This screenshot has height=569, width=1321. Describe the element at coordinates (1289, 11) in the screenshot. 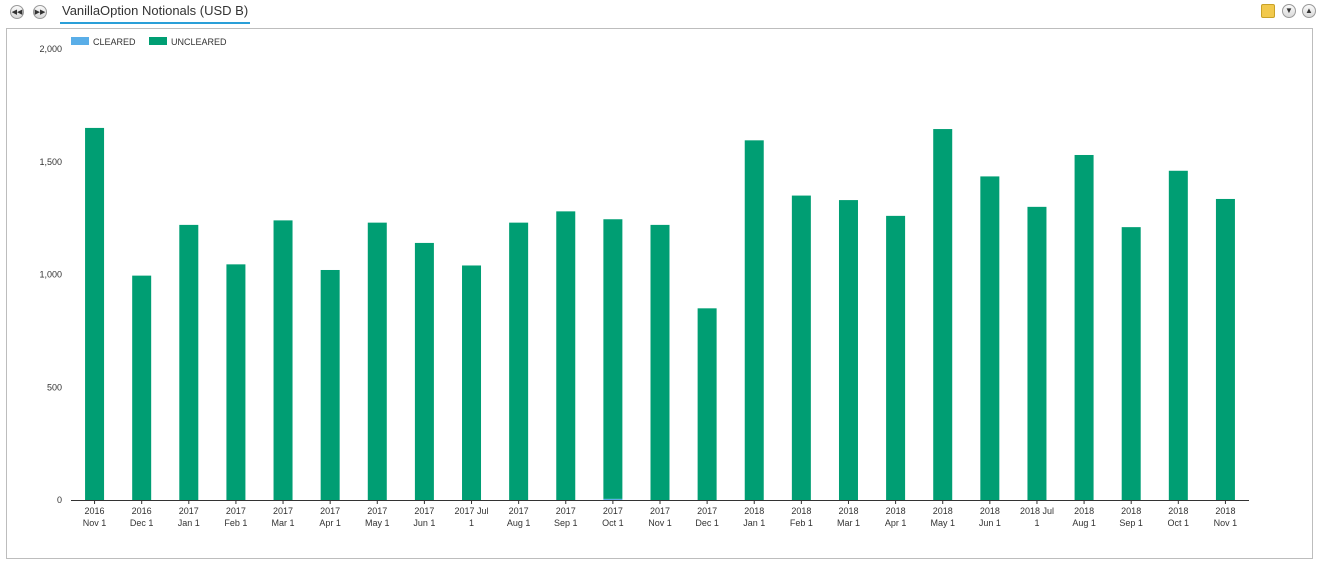

I see `collapse-icon: ▼` at that location.